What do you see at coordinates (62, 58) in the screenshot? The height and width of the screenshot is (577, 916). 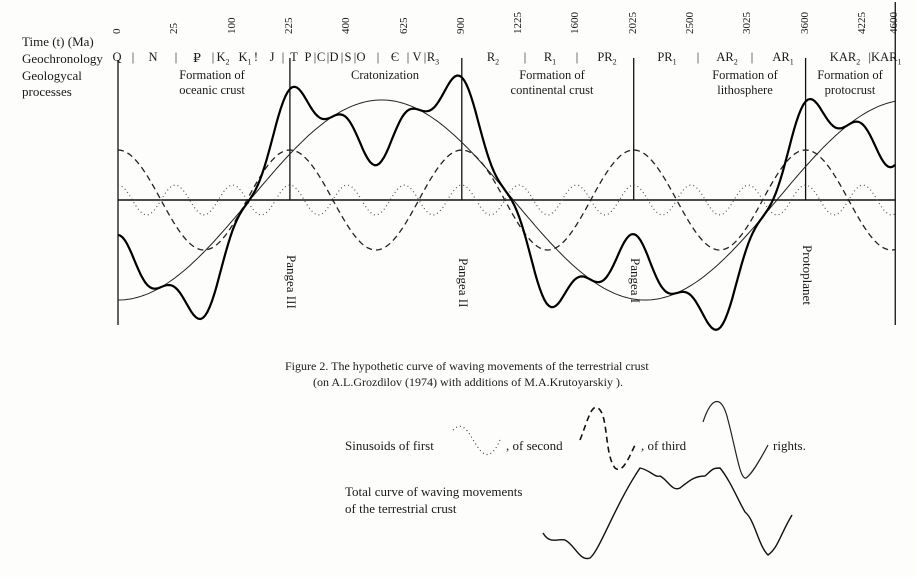 I see `geochronology-row-label: Geochronology` at bounding box center [62, 58].